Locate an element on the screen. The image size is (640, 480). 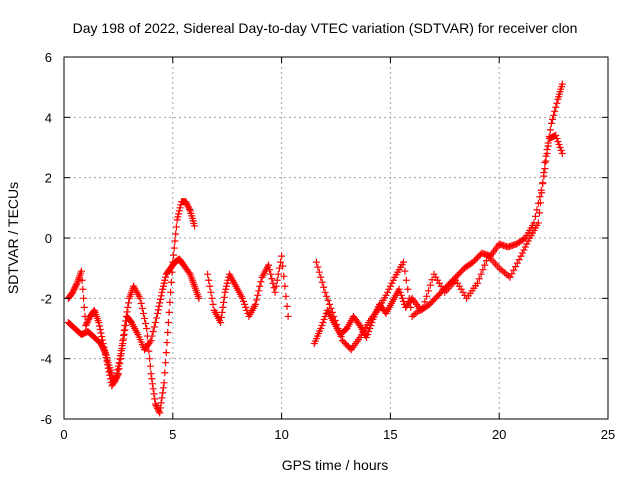
x-tick-label: 15 is located at coordinates (390, 434).